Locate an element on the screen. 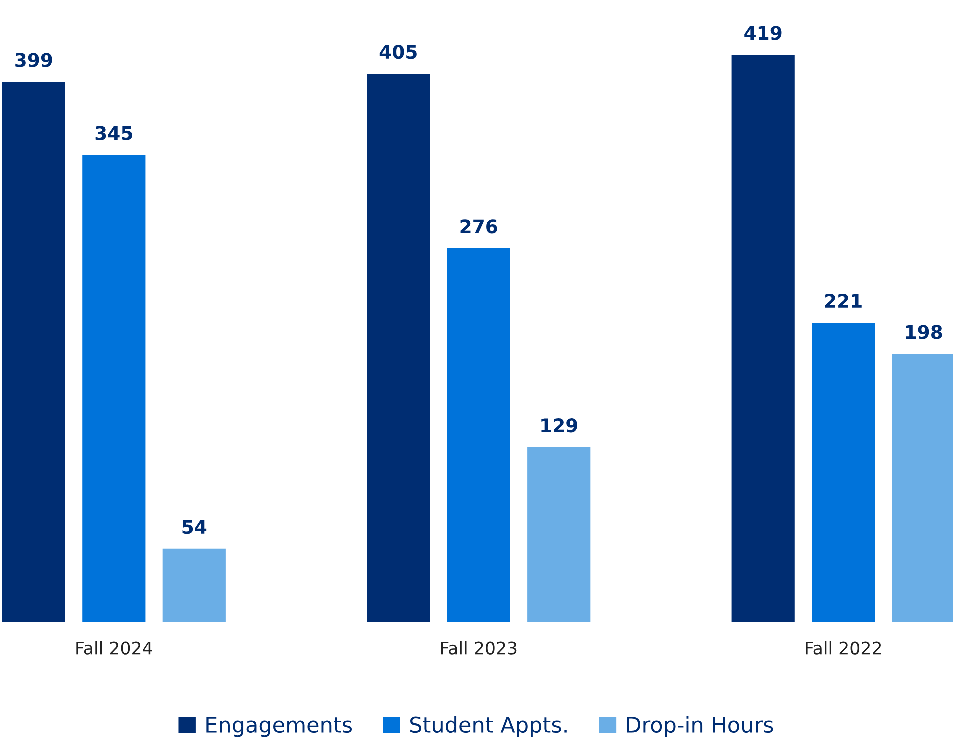 The image size is (953, 748). data-label: 54 is located at coordinates (194, 527).